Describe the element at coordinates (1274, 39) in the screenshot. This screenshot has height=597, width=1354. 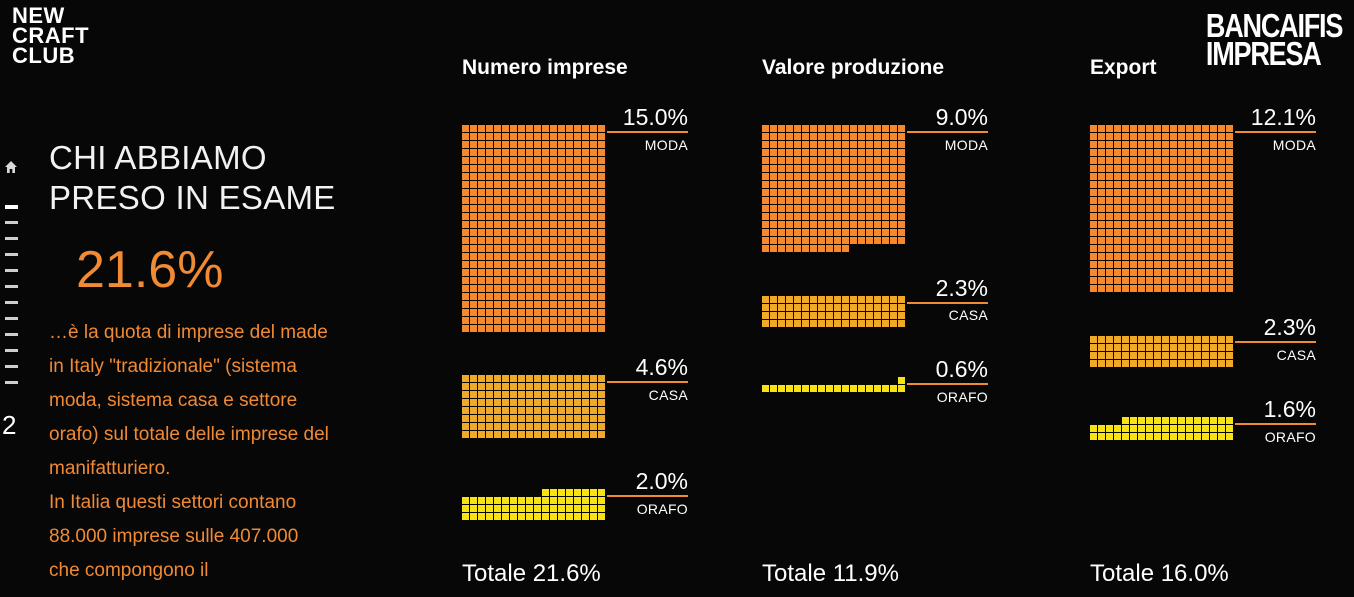
I see `banca-ifis-impresa-logo: BANCAIFIS IMPRESA` at that location.